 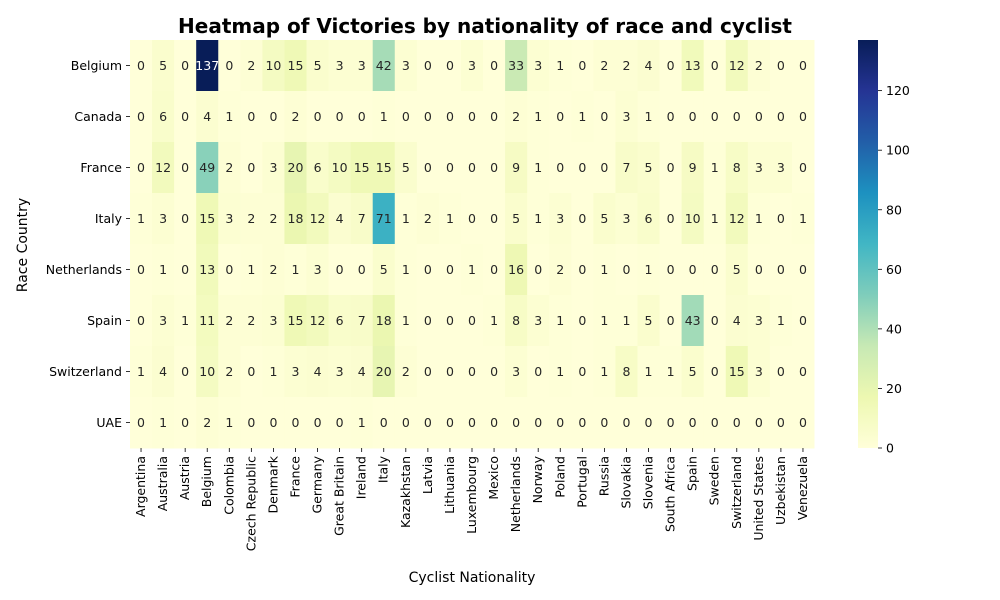 I want to click on x-tick-label: Norway, so click(x=537, y=479).